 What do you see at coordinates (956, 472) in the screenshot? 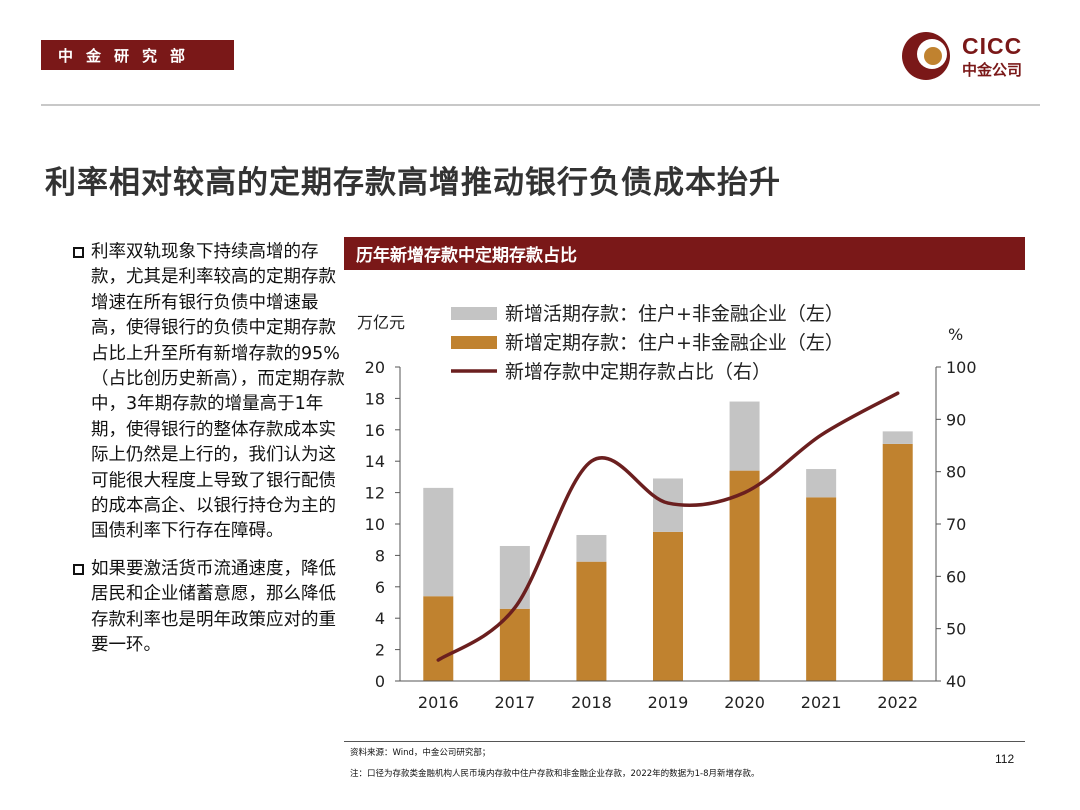
I see `right-tick-label: 80` at bounding box center [956, 472].